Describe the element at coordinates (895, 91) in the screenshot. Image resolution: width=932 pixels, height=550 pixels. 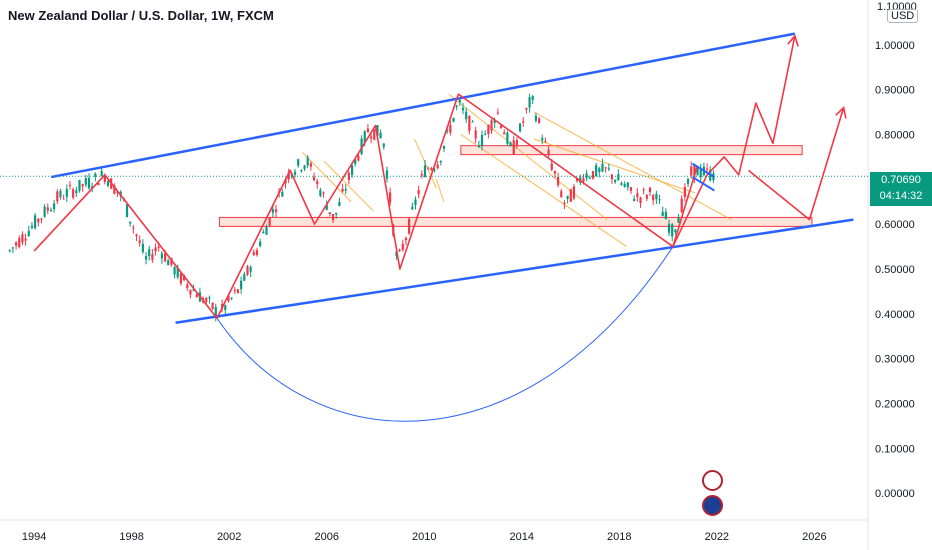
I see `y-tick-label: 0.90000` at that location.